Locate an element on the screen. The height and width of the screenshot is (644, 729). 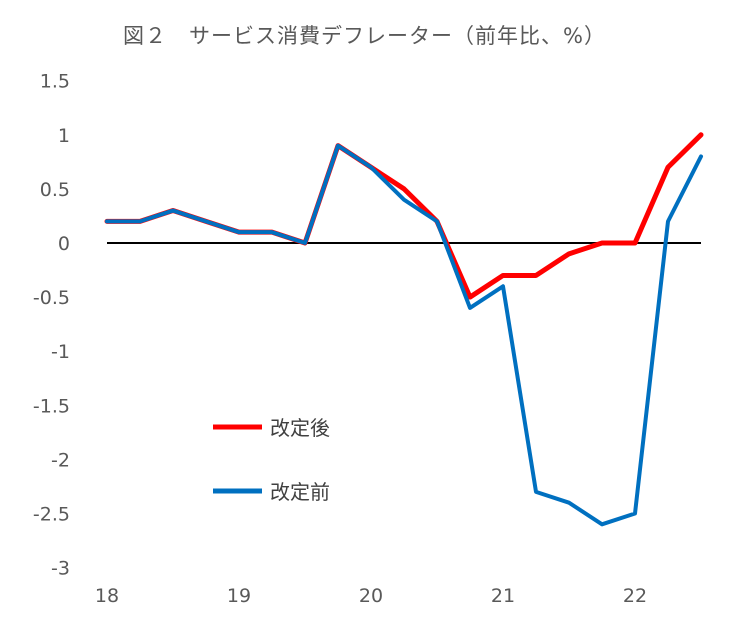
y-tick-label: -1.5 is located at coordinates (51, 406).